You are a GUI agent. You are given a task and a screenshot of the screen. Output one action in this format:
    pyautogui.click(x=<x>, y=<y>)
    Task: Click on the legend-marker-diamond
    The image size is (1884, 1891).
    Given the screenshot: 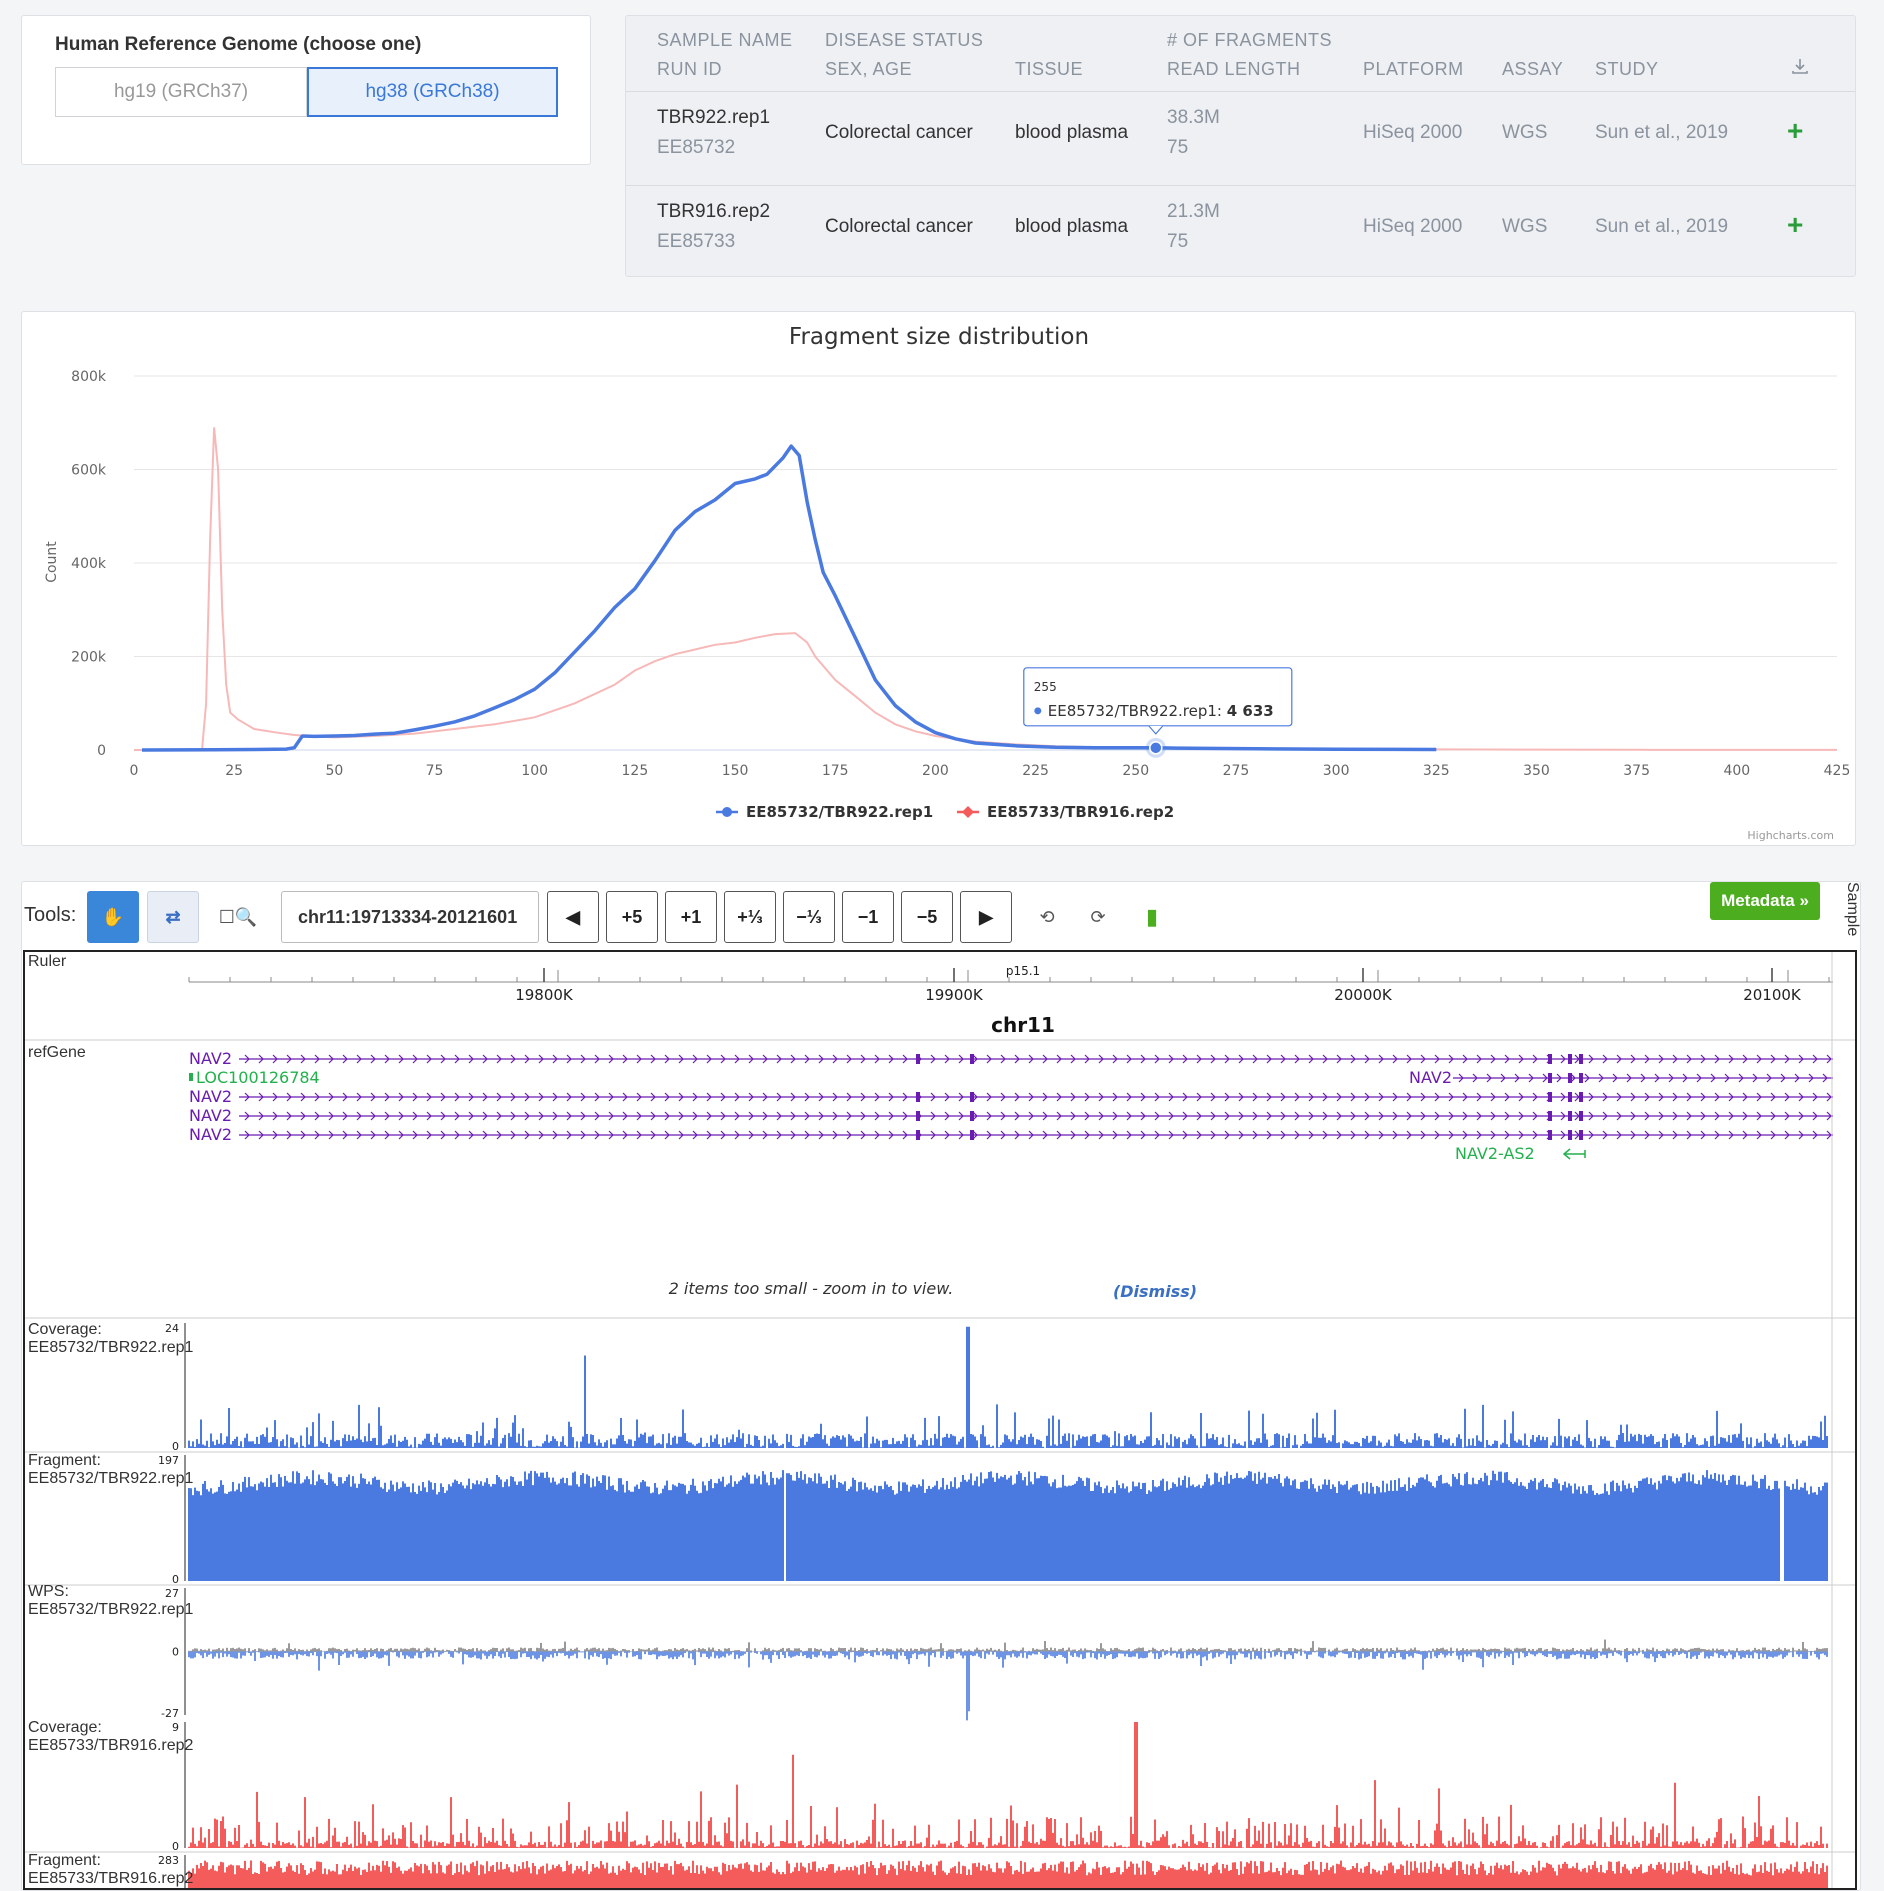 What is the action you would take?
    pyautogui.click(x=968, y=812)
    